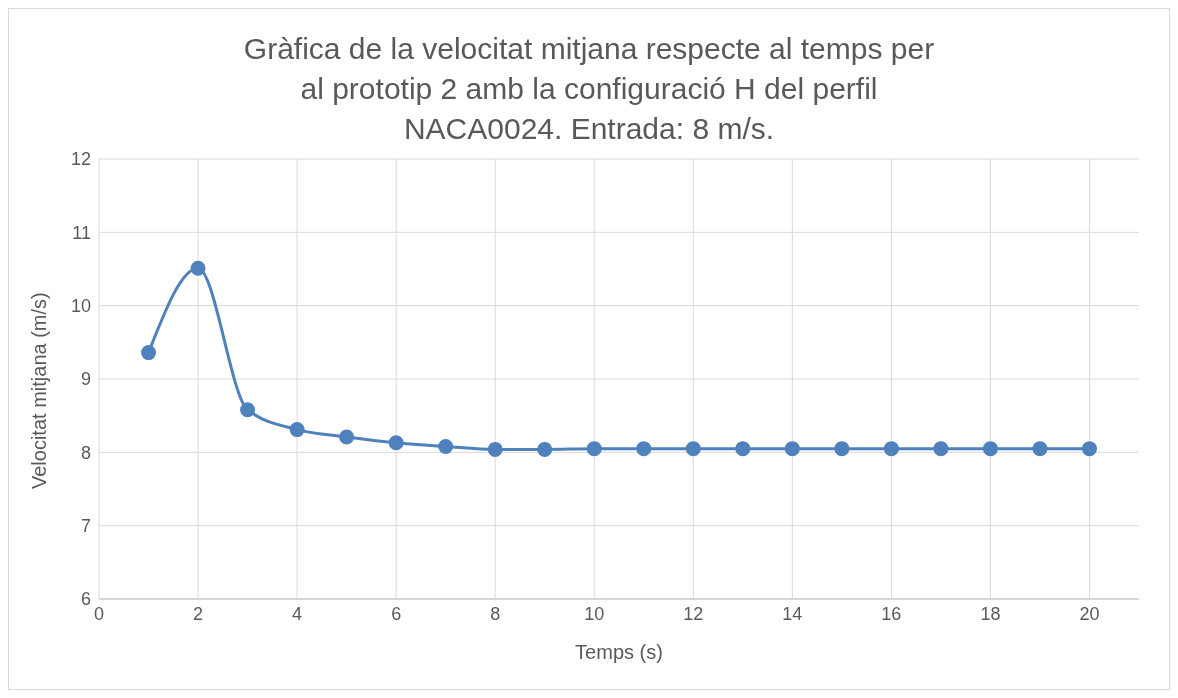 The image size is (1178, 698). Describe the element at coordinates (495, 613) in the screenshot. I see `x-tick-label: 8` at that location.